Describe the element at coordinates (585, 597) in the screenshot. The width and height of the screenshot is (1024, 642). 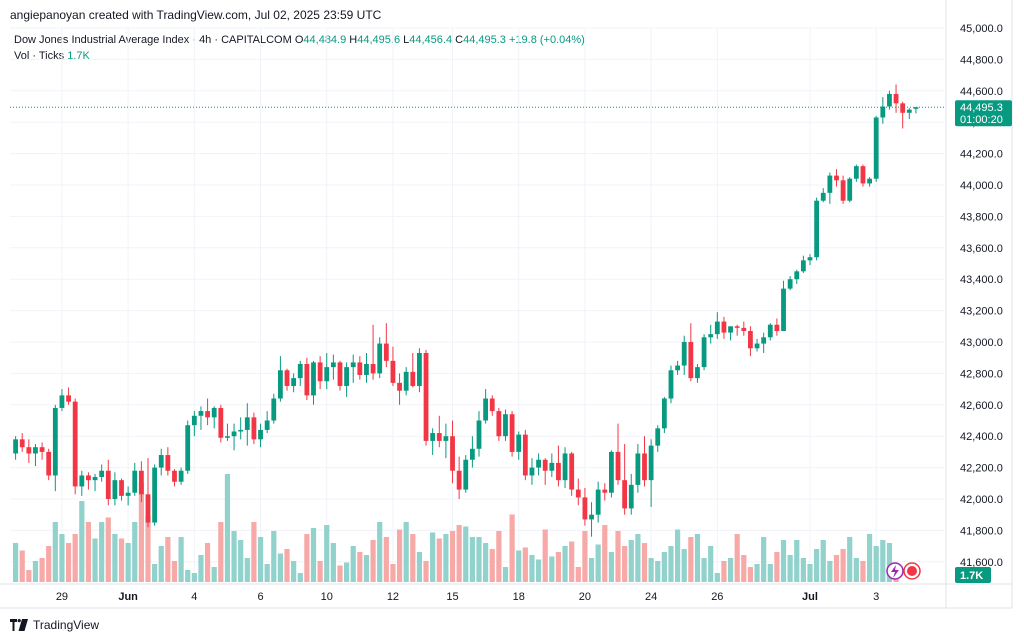
I see `x-tick-label: 20` at that location.